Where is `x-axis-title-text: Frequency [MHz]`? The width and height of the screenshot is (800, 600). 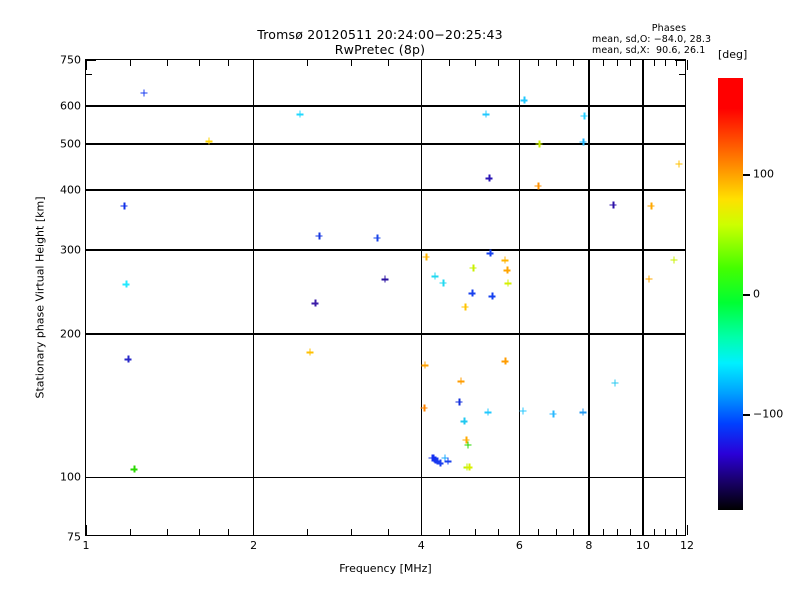
x-axis-title-text: Frequency [MHz] is located at coordinates (385, 568).